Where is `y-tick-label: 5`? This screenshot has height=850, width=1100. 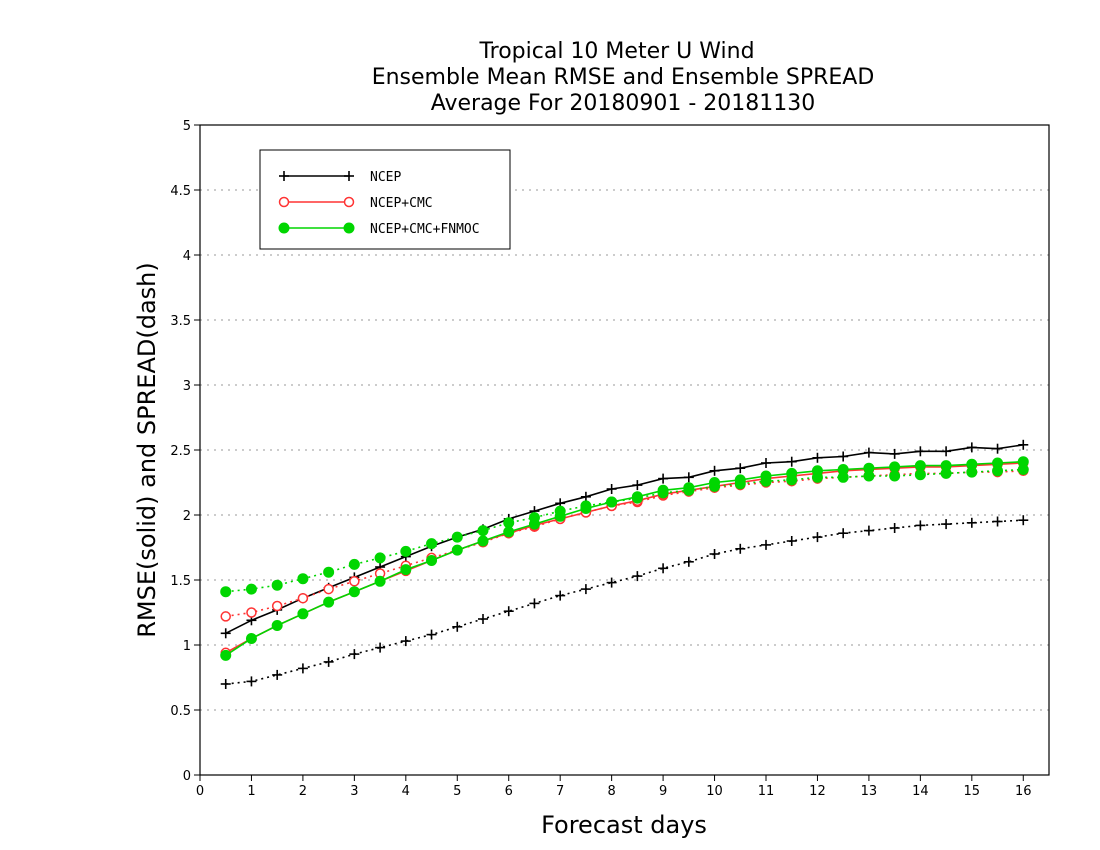
y-tick-label: 5 is located at coordinates (187, 126).